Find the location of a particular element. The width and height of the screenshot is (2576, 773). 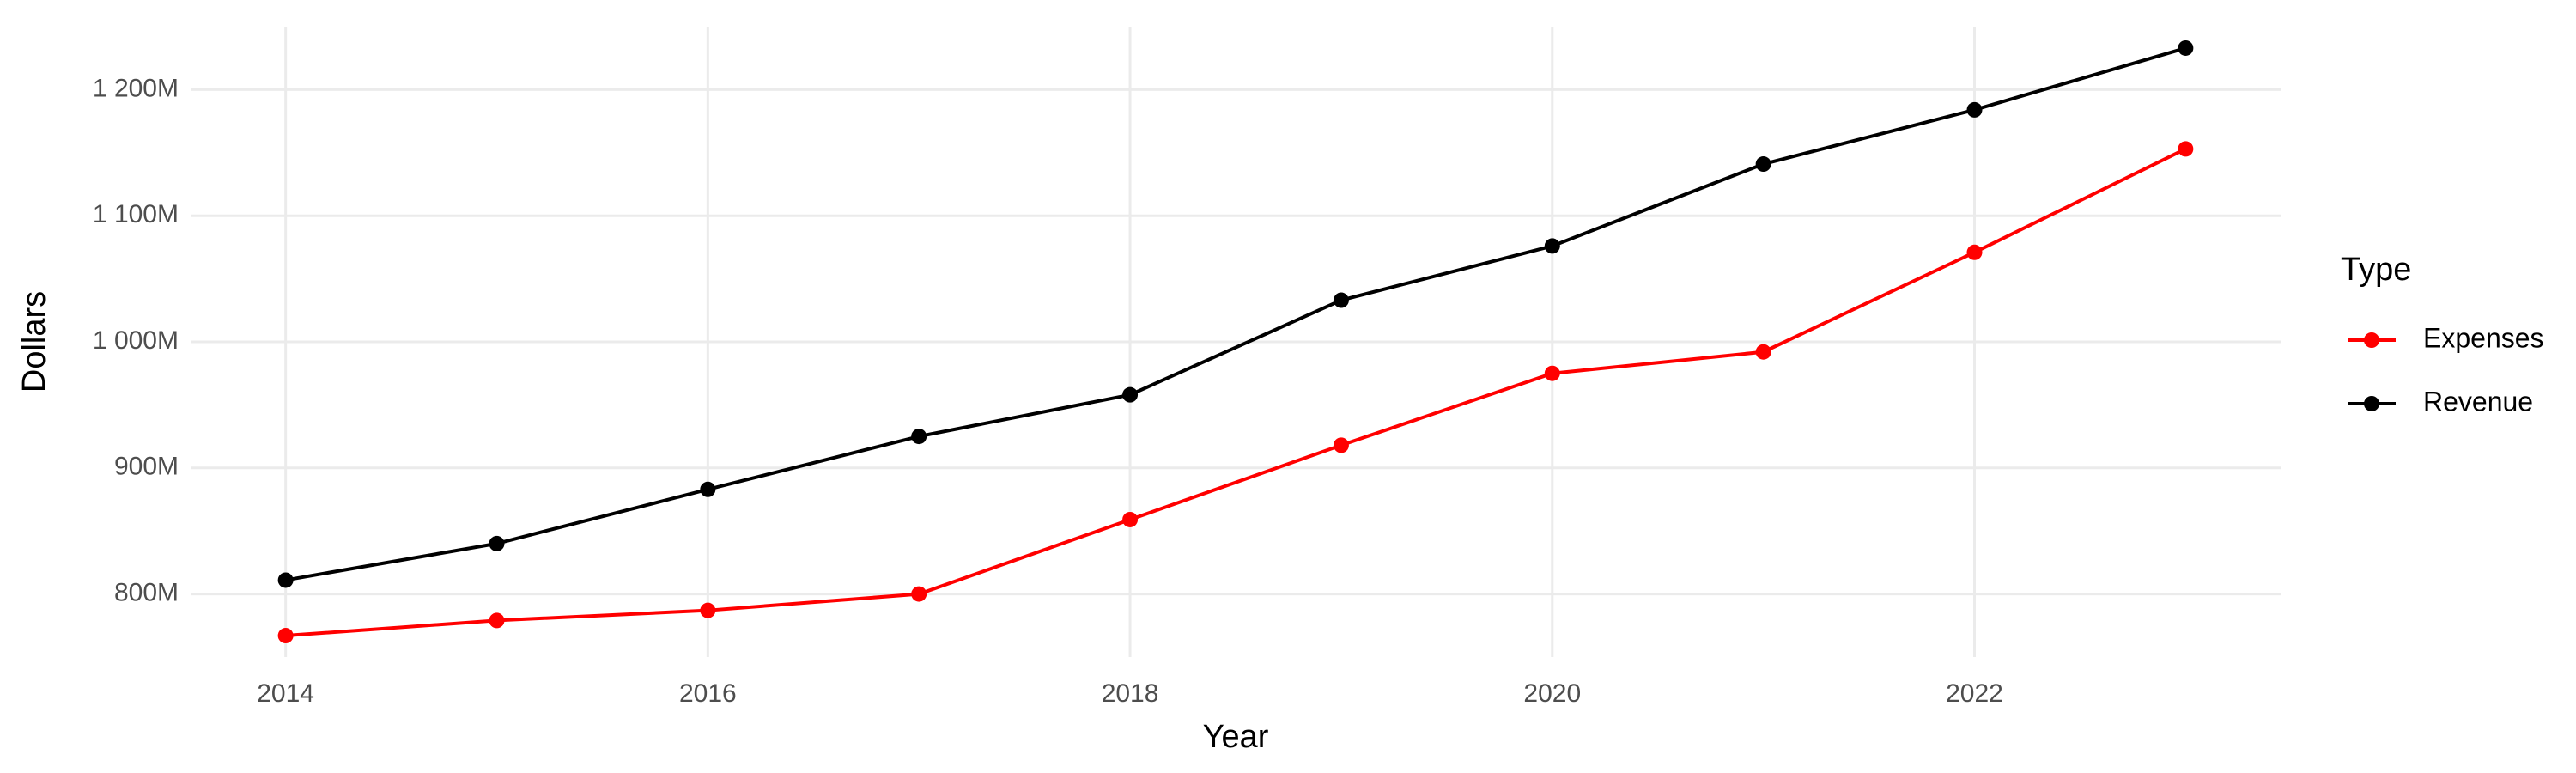

x-tick-label: 2022 is located at coordinates (1975, 693).